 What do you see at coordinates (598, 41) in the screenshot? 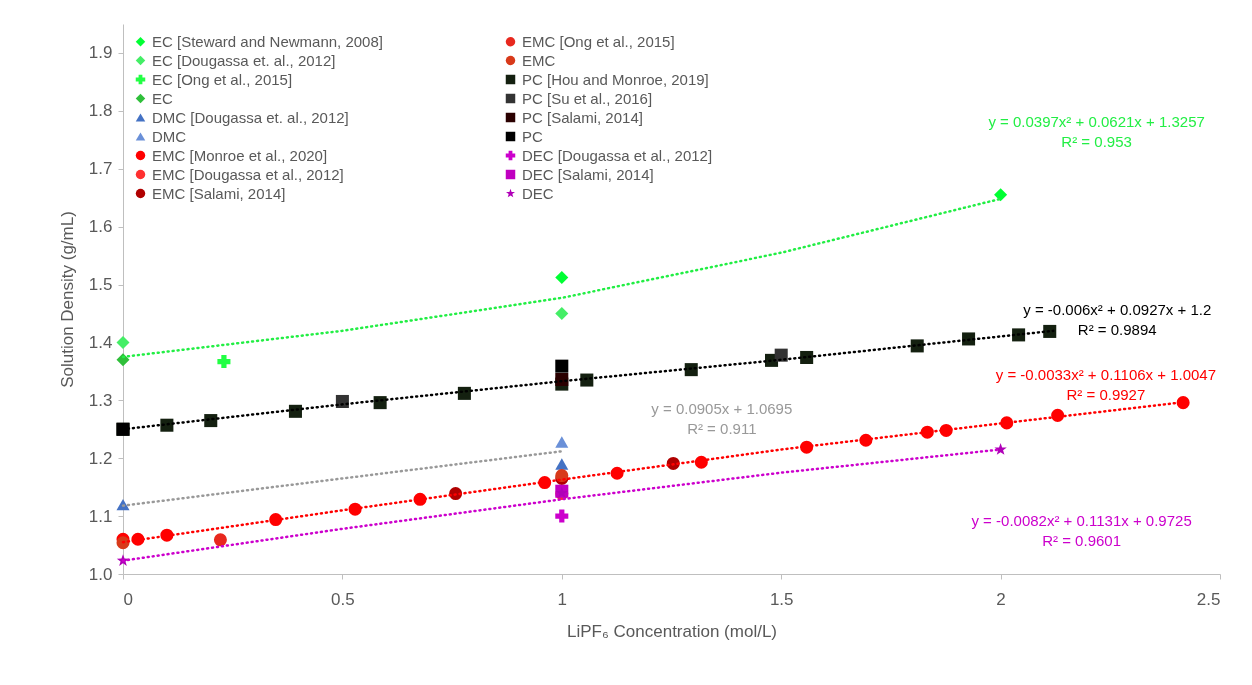
I see `legend-label: EMC [Ong et al., 2015]` at bounding box center [598, 41].